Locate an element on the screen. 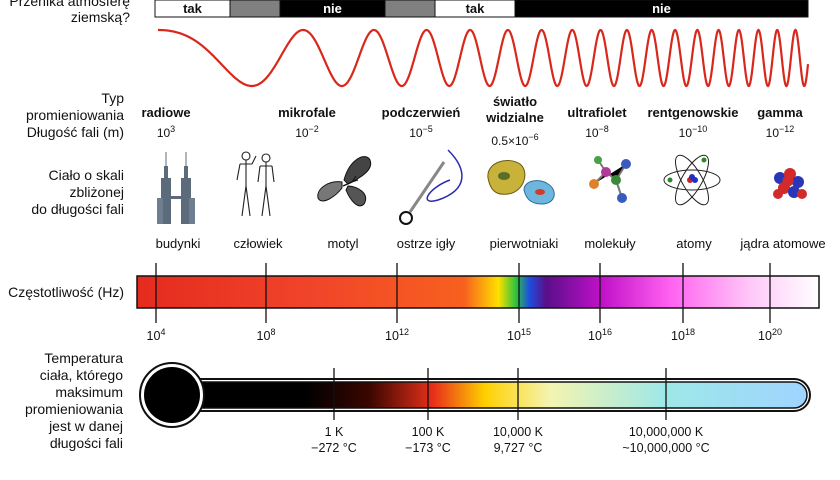 This screenshot has height=480, width=840. scale-object-label: budynki is located at coordinates (178, 243).